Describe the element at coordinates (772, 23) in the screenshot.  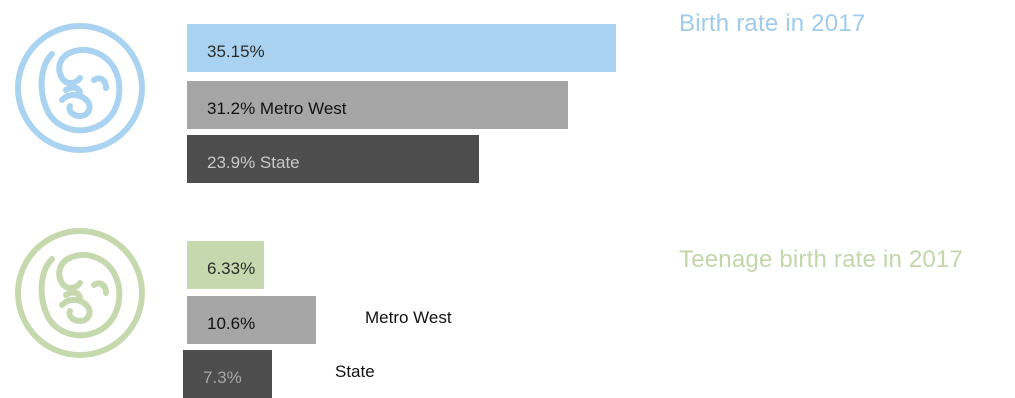
I see `chart-title: Birth rate in 2017` at that location.